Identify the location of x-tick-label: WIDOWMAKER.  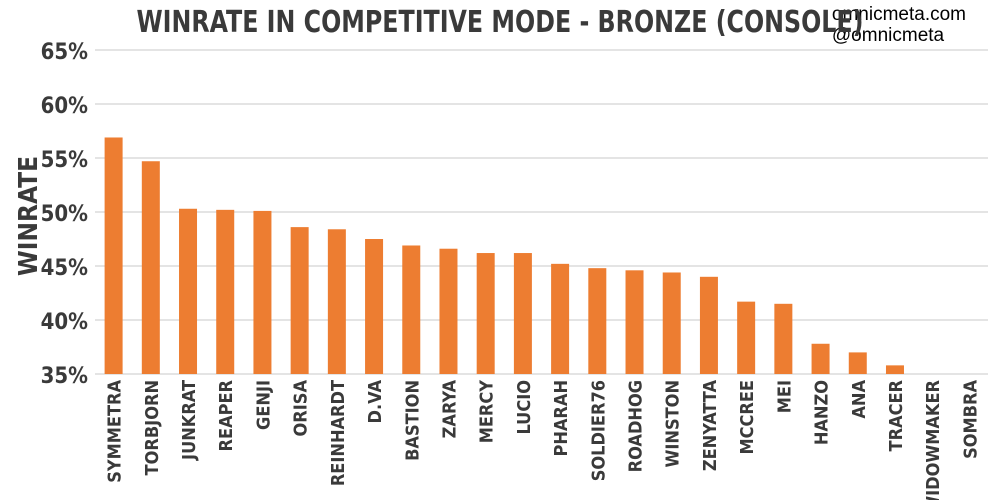
(933, 439).